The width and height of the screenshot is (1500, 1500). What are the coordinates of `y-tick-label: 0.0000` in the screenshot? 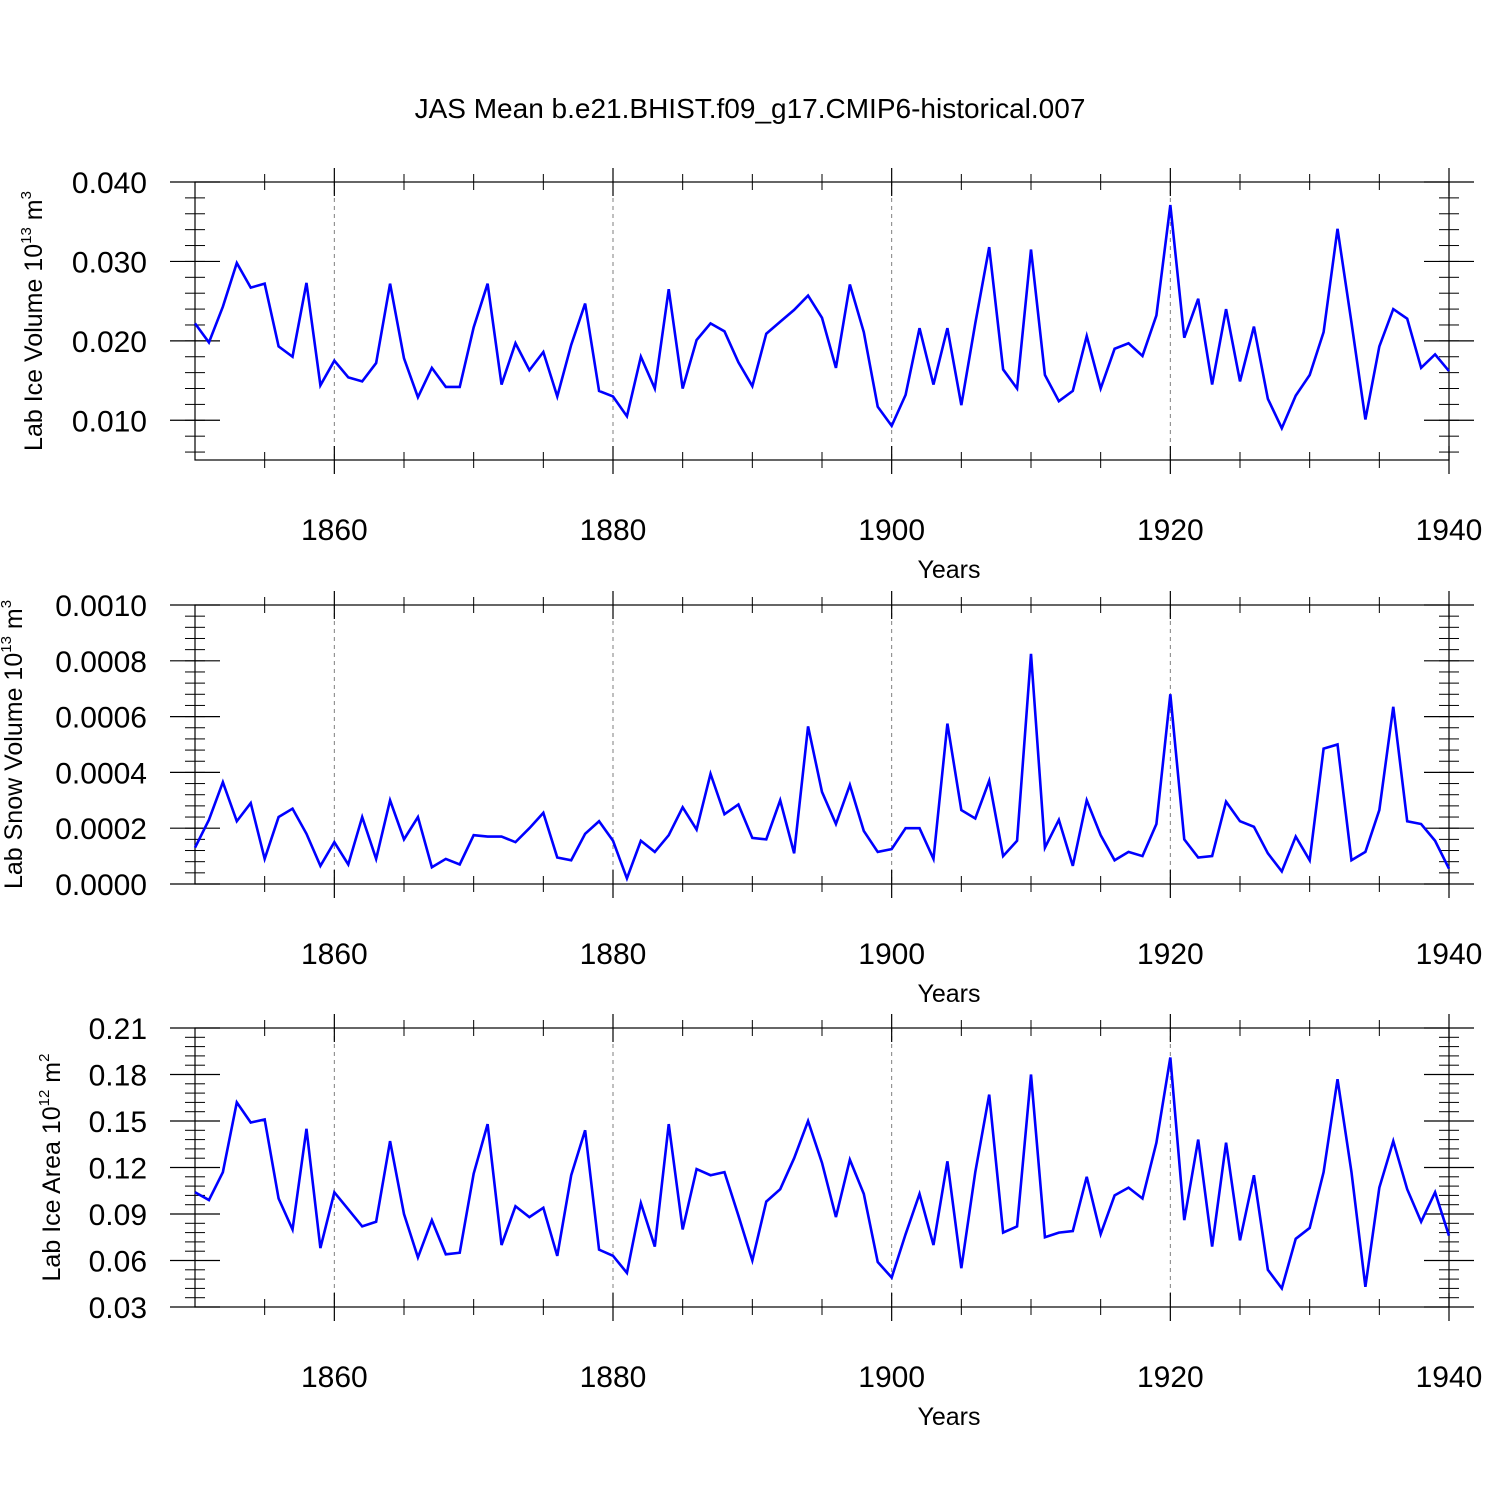 It's located at (101, 885).